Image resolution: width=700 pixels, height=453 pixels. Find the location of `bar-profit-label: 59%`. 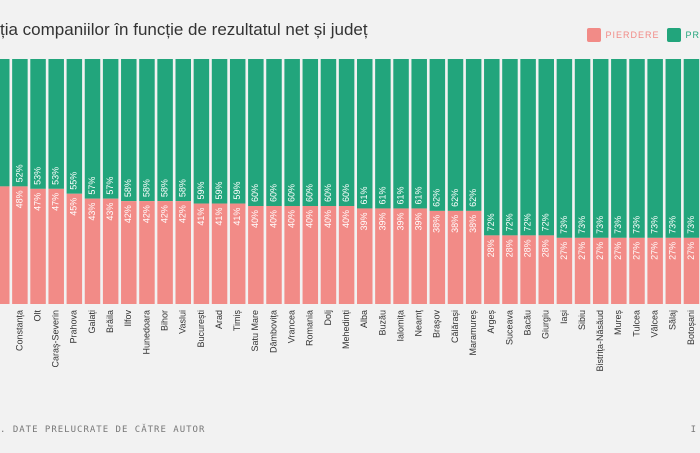

bar-profit-label: 59% is located at coordinates (237, 191).